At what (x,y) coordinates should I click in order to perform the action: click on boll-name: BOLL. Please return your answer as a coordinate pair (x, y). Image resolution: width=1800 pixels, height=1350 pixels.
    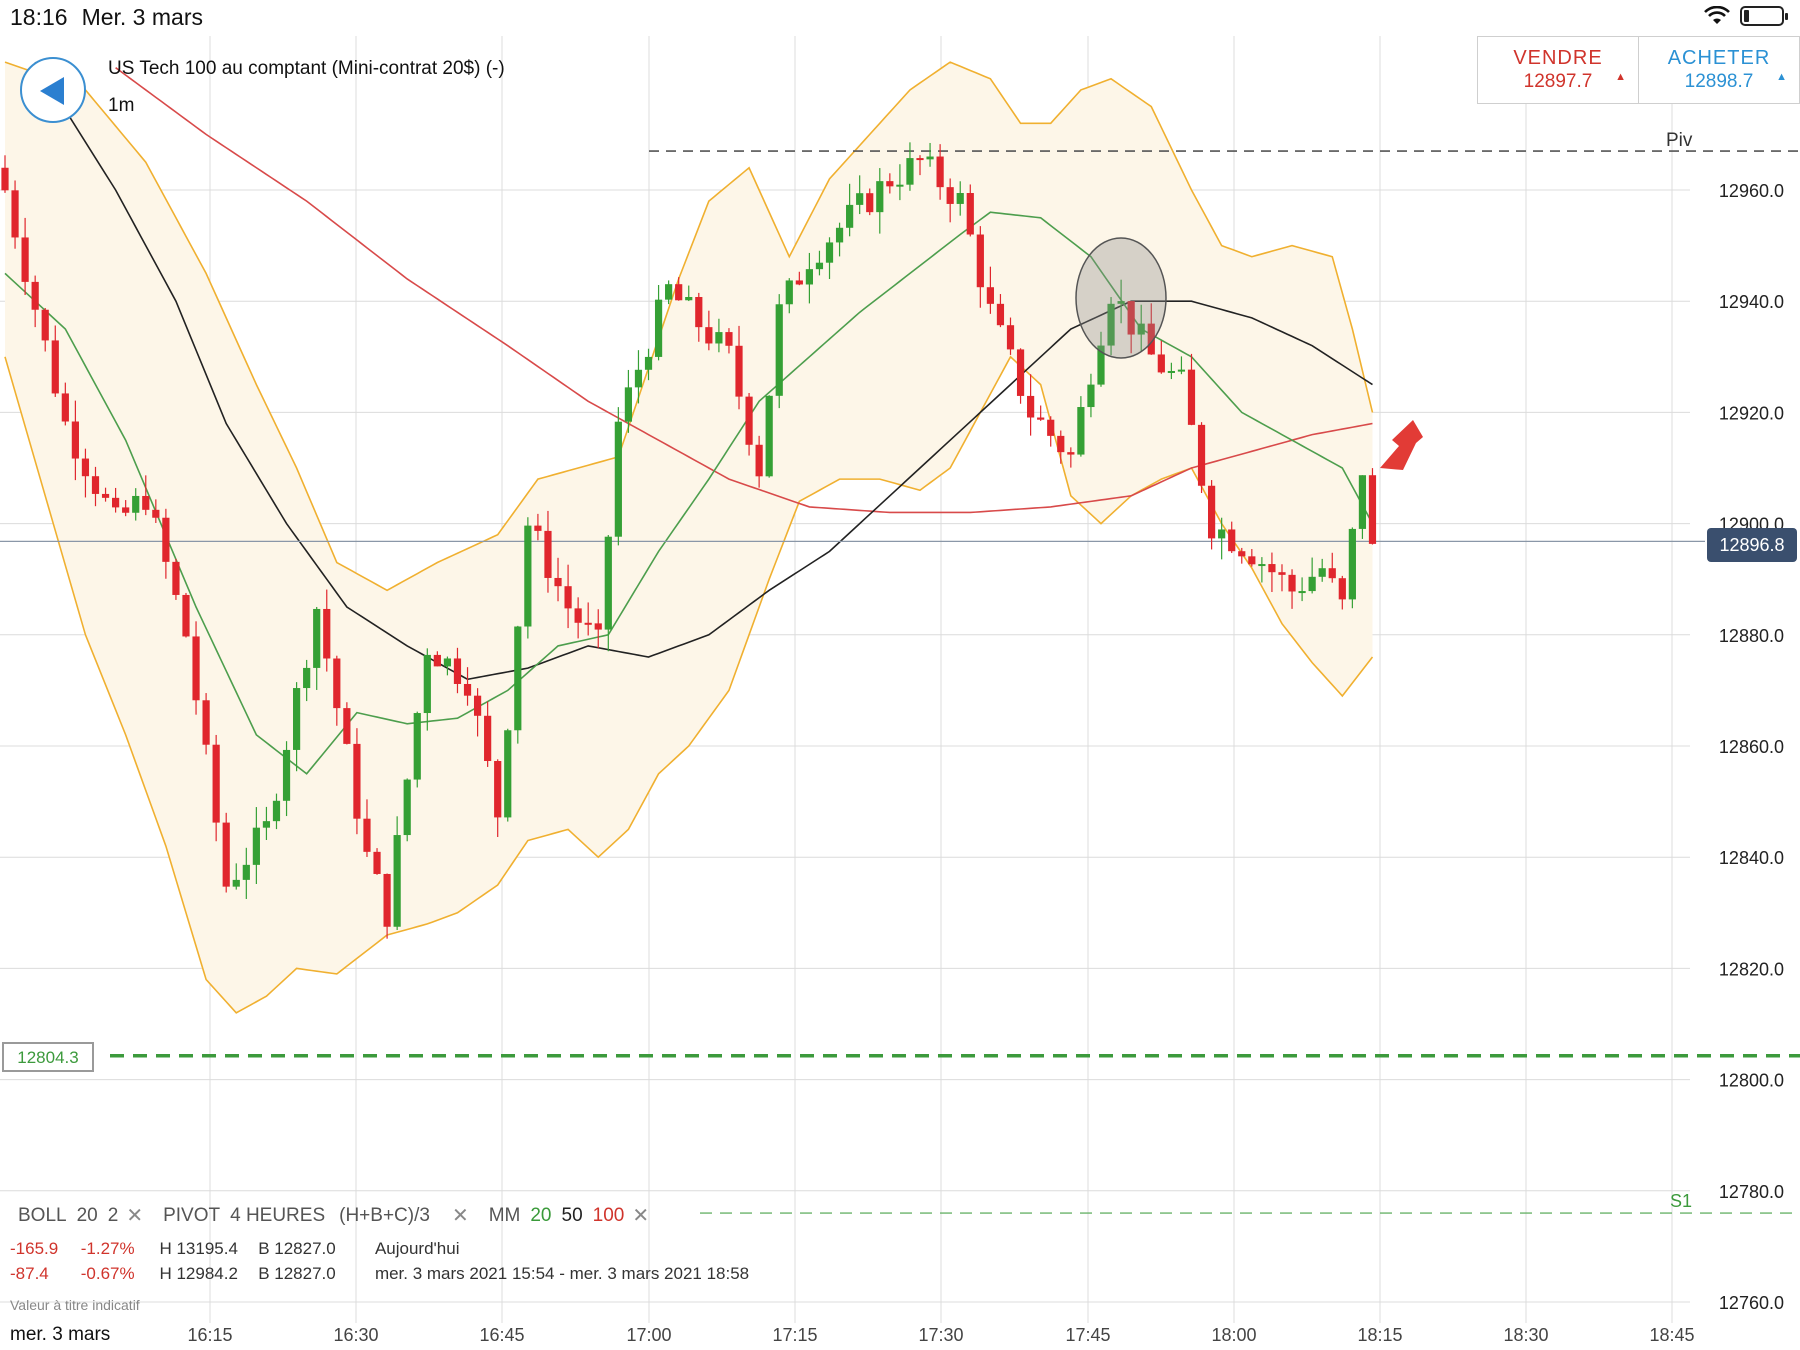
    Looking at the image, I should click on (42, 1215).